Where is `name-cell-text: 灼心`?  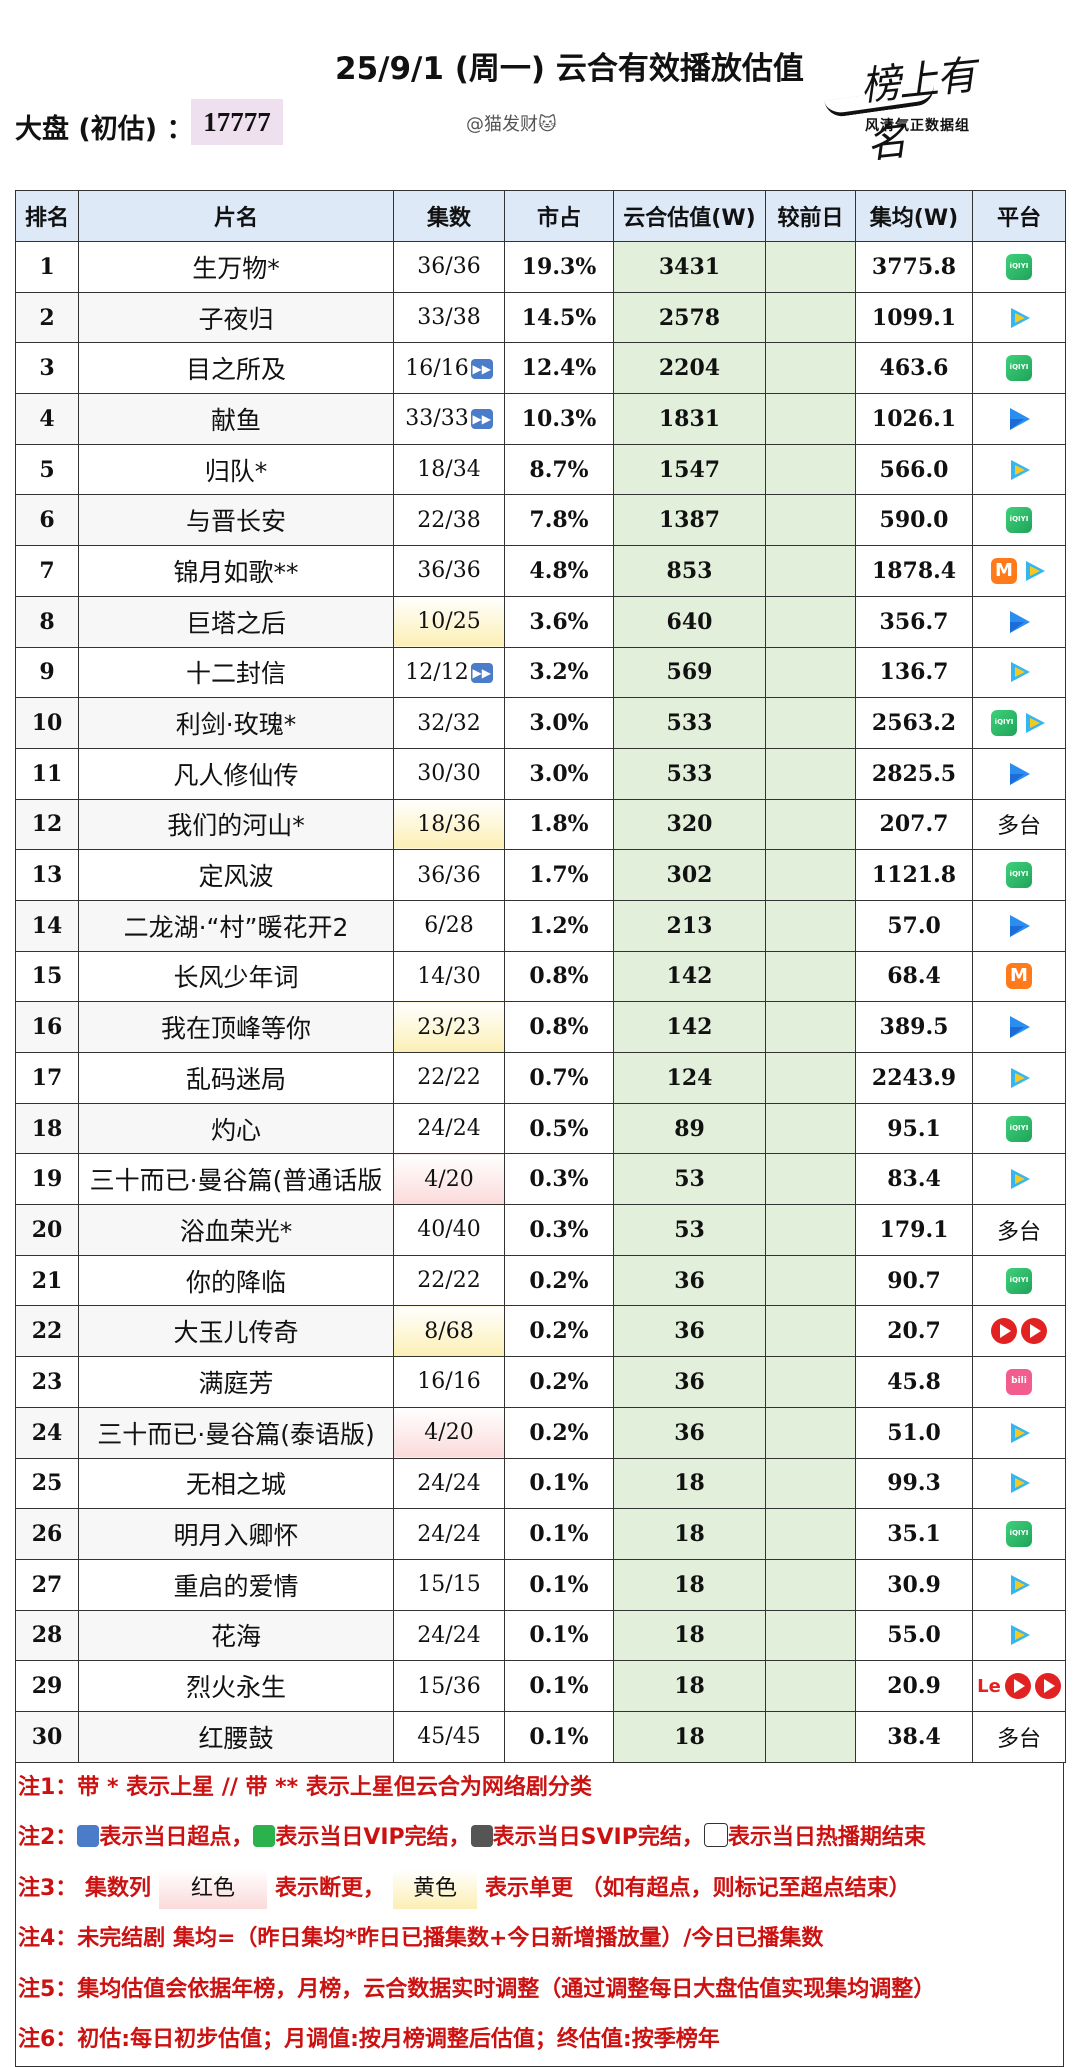 name-cell-text: 灼心 is located at coordinates (235, 1130).